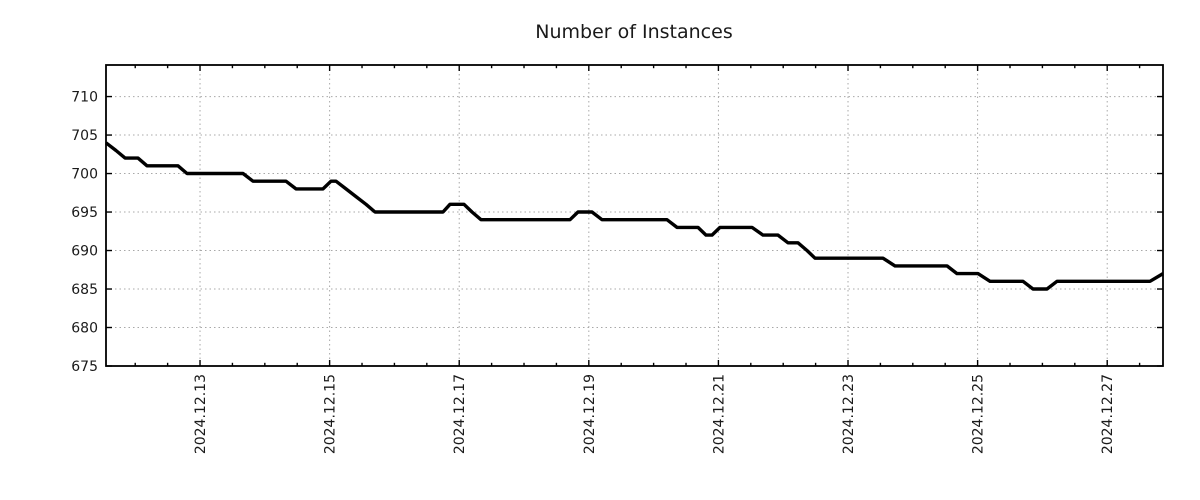 This screenshot has width=1200, height=500. What do you see at coordinates (84, 252) in the screenshot?
I see `y-tick-label: 690` at bounding box center [84, 252].